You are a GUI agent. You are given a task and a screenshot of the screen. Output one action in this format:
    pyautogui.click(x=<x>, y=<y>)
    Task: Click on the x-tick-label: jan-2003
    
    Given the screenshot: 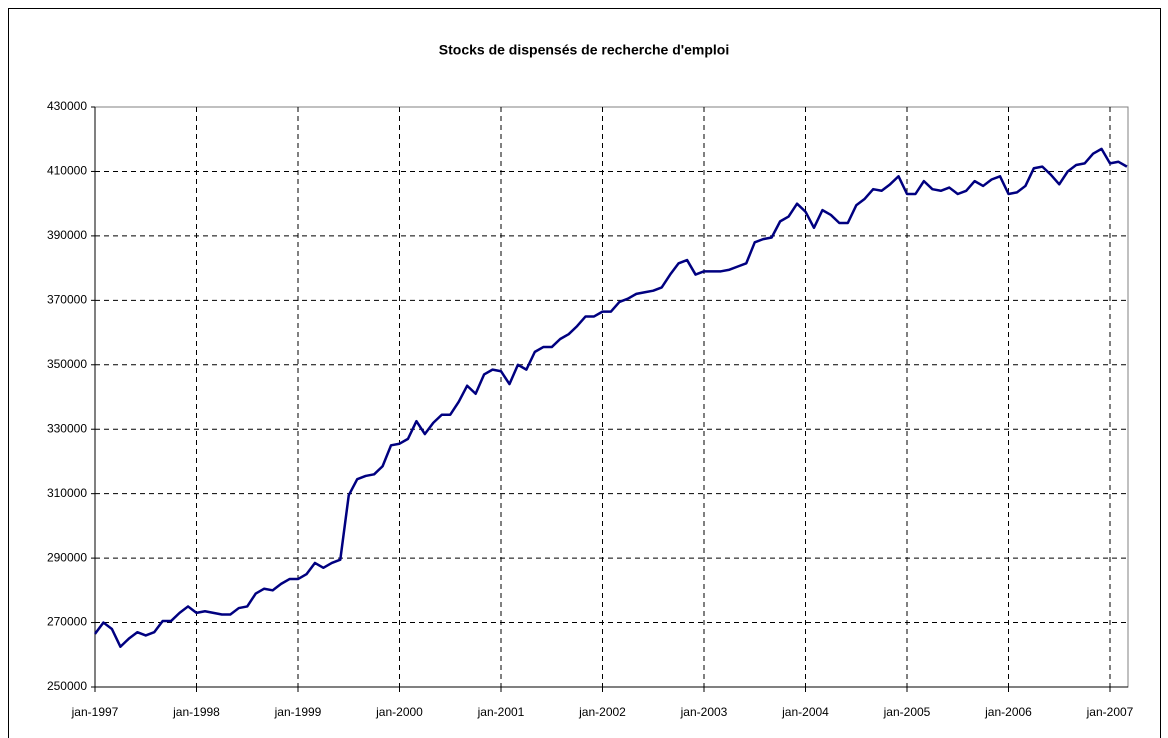 What is the action you would take?
    pyautogui.click(x=704, y=712)
    